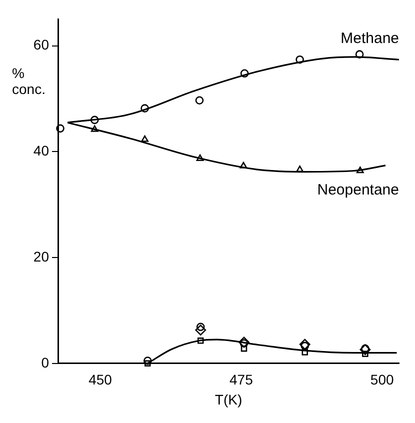  I want to click on x-axis-title: T(K), so click(228, 399).